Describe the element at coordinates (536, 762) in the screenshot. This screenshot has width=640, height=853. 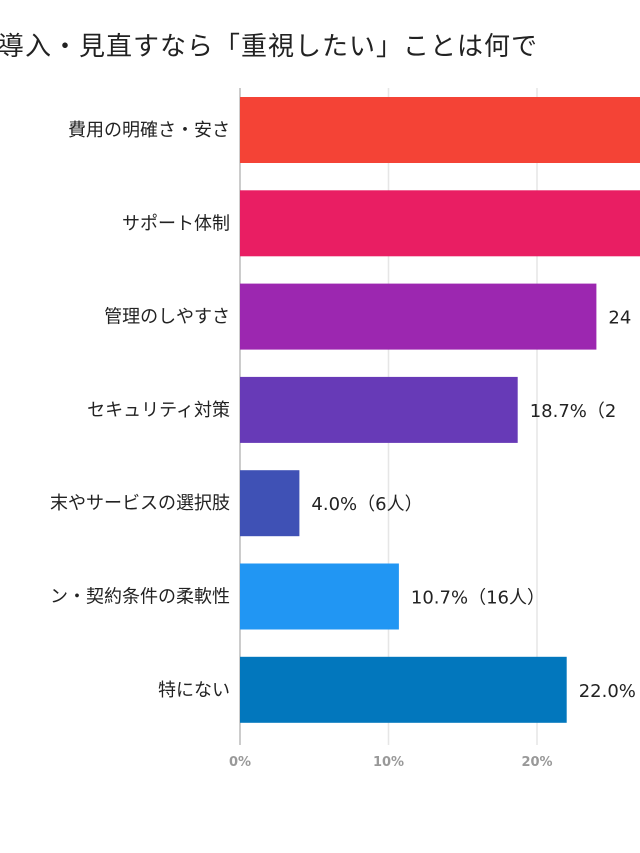
I see `x-tick-label: 20%` at that location.